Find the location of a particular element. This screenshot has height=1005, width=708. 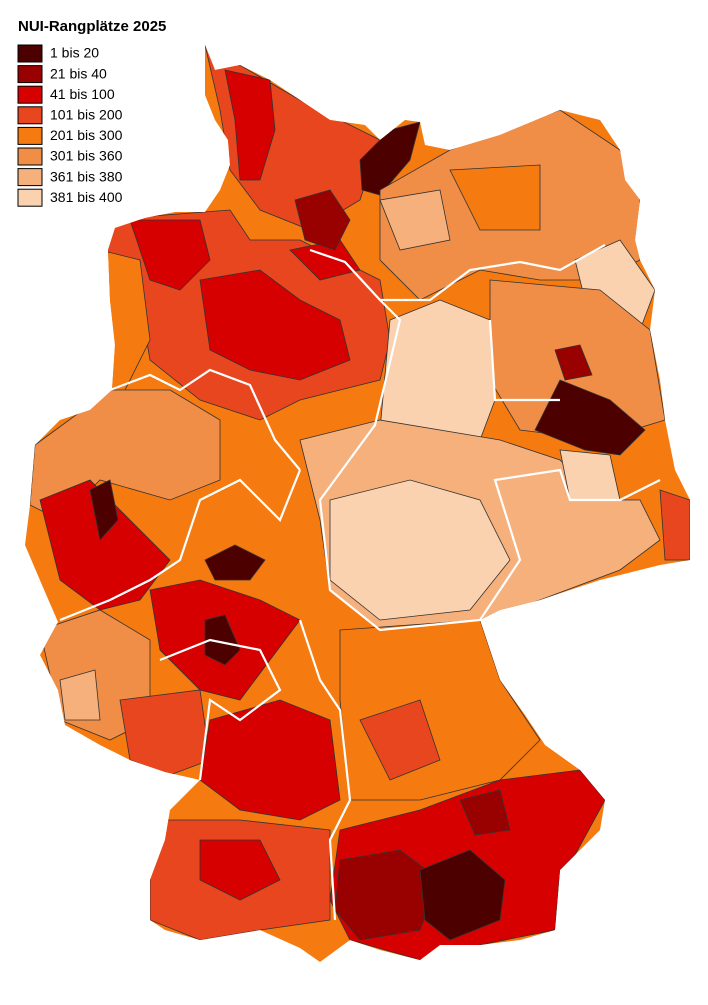

legend-label: 201 bis 300 is located at coordinates (86, 135).